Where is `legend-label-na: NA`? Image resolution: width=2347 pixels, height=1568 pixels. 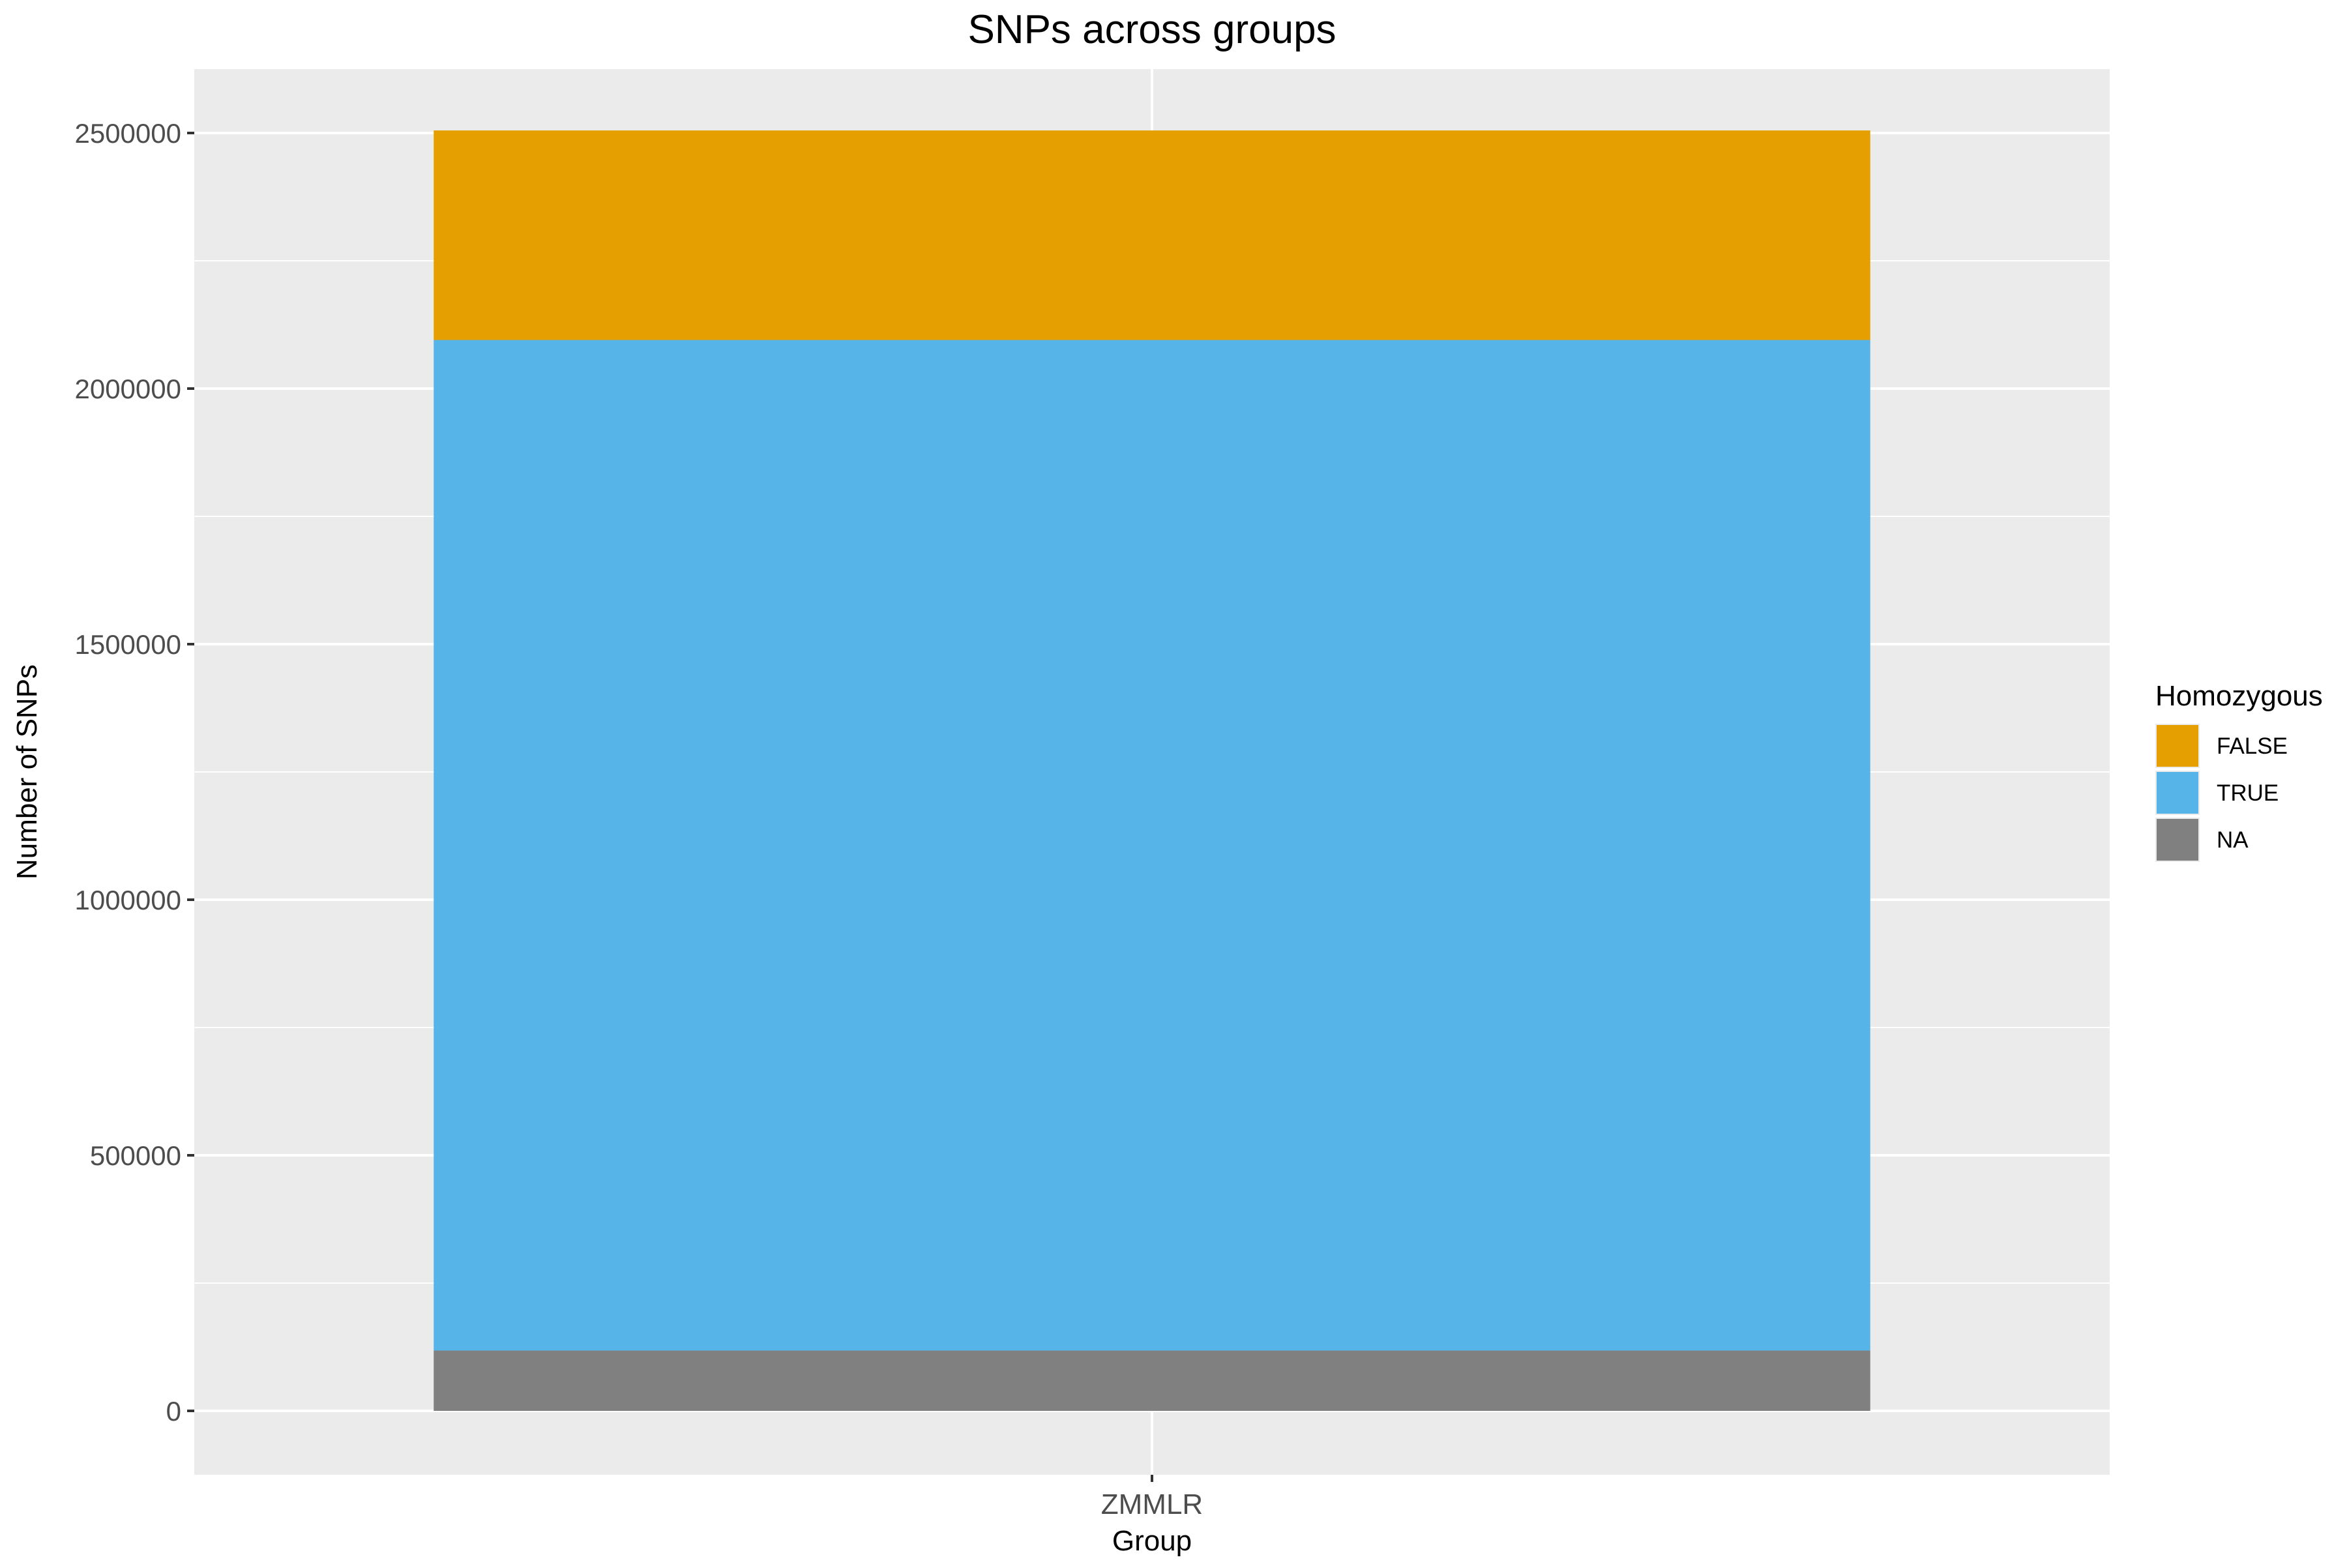
legend-label-na: NA is located at coordinates (2233, 840).